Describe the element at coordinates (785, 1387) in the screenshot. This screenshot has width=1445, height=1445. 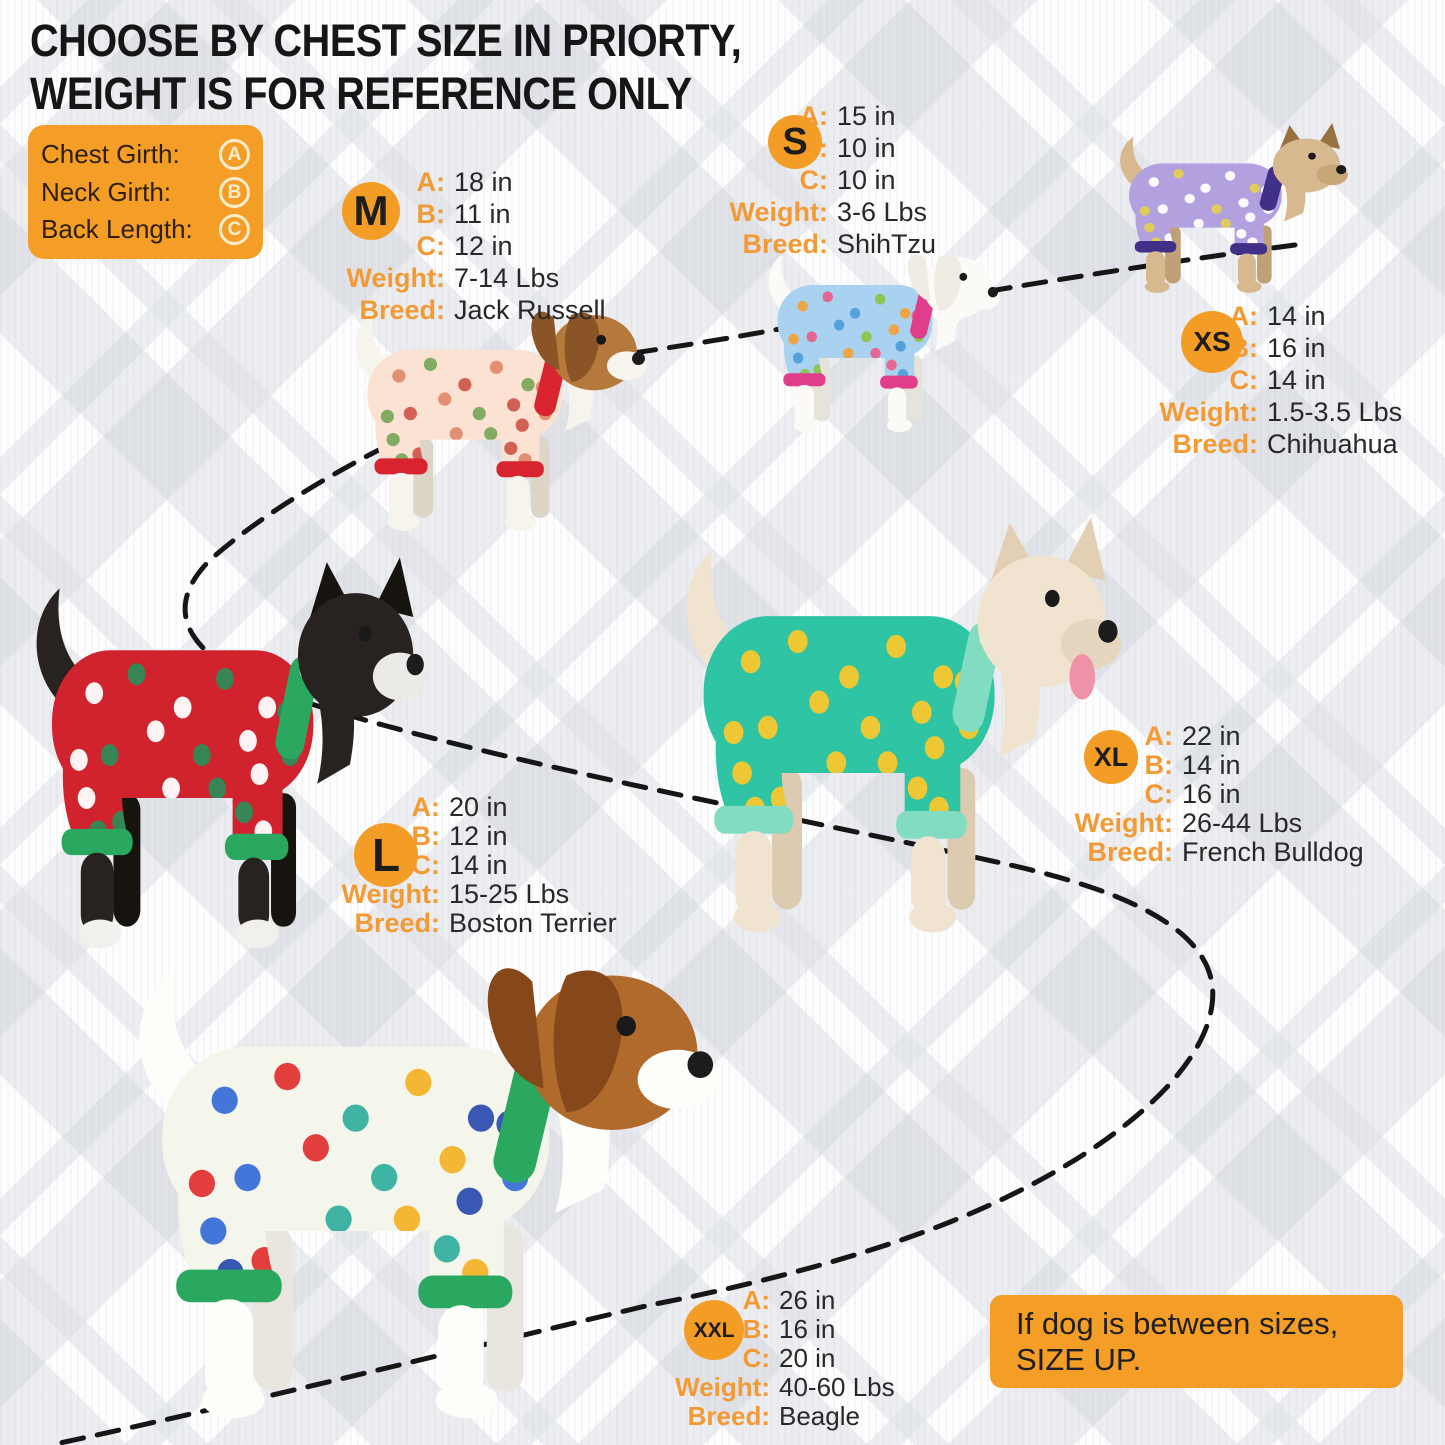
I see `weight-row: Weight: 40-60 Lbs` at that location.